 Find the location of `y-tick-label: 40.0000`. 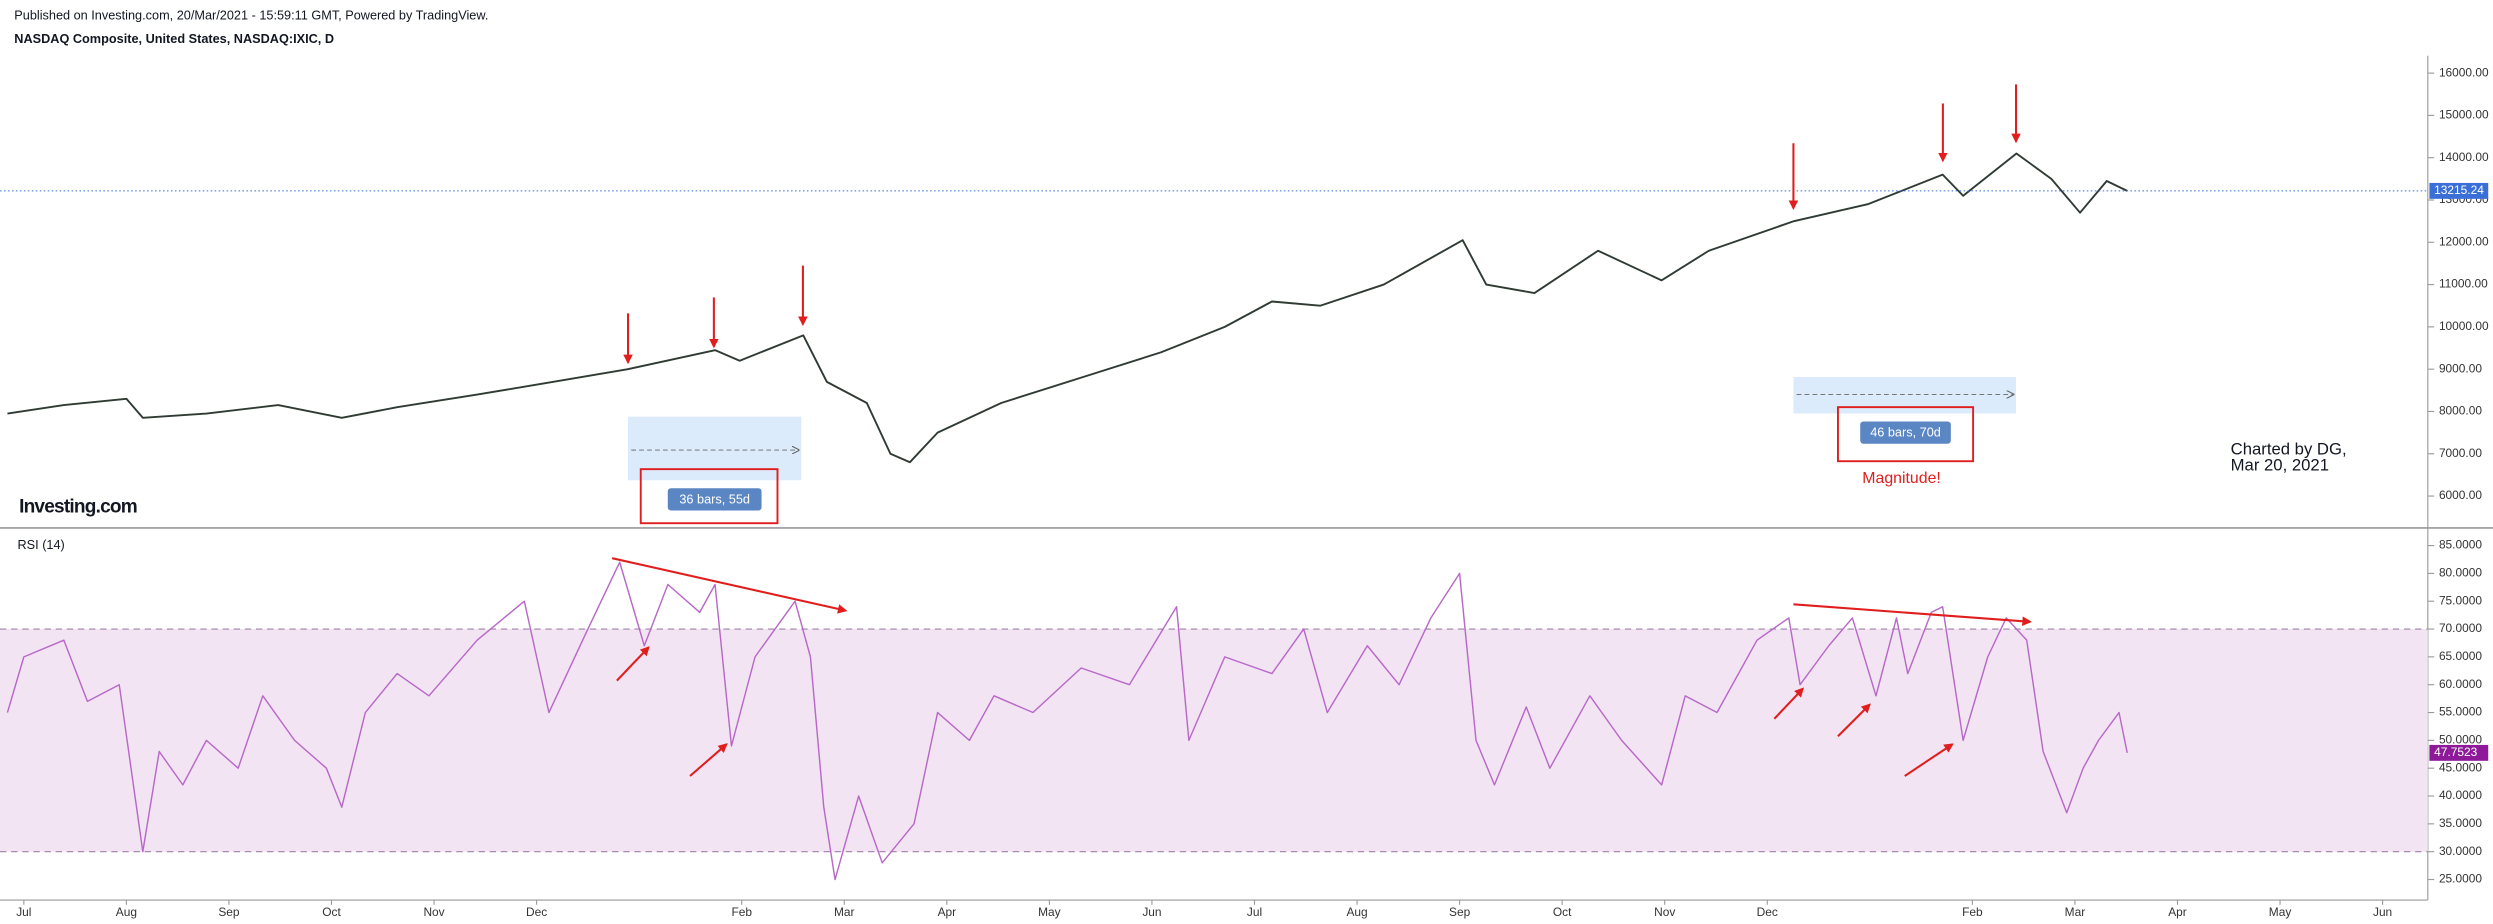

y-tick-label: 40.0000 is located at coordinates (2460, 795).